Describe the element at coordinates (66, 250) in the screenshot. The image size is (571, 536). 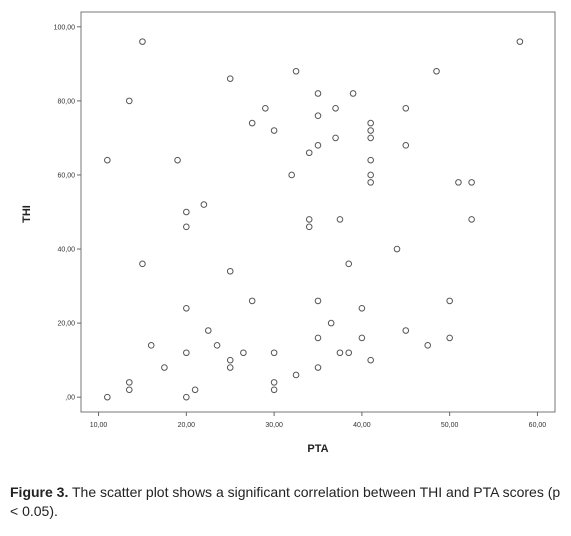
I see `y-tick-label: 40,00` at that location.